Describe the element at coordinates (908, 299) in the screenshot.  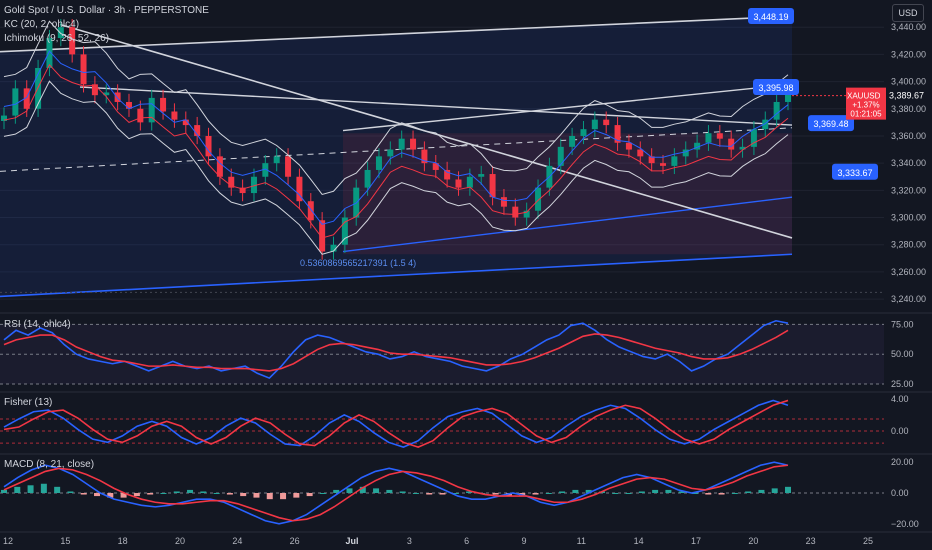
I see `price-axis-tick: 3,240.00` at that location.